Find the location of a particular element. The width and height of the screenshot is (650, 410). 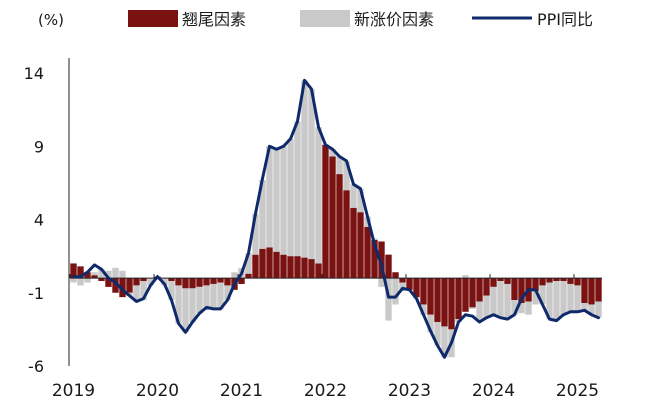

x-tick-label: 2019 is located at coordinates (73, 391).